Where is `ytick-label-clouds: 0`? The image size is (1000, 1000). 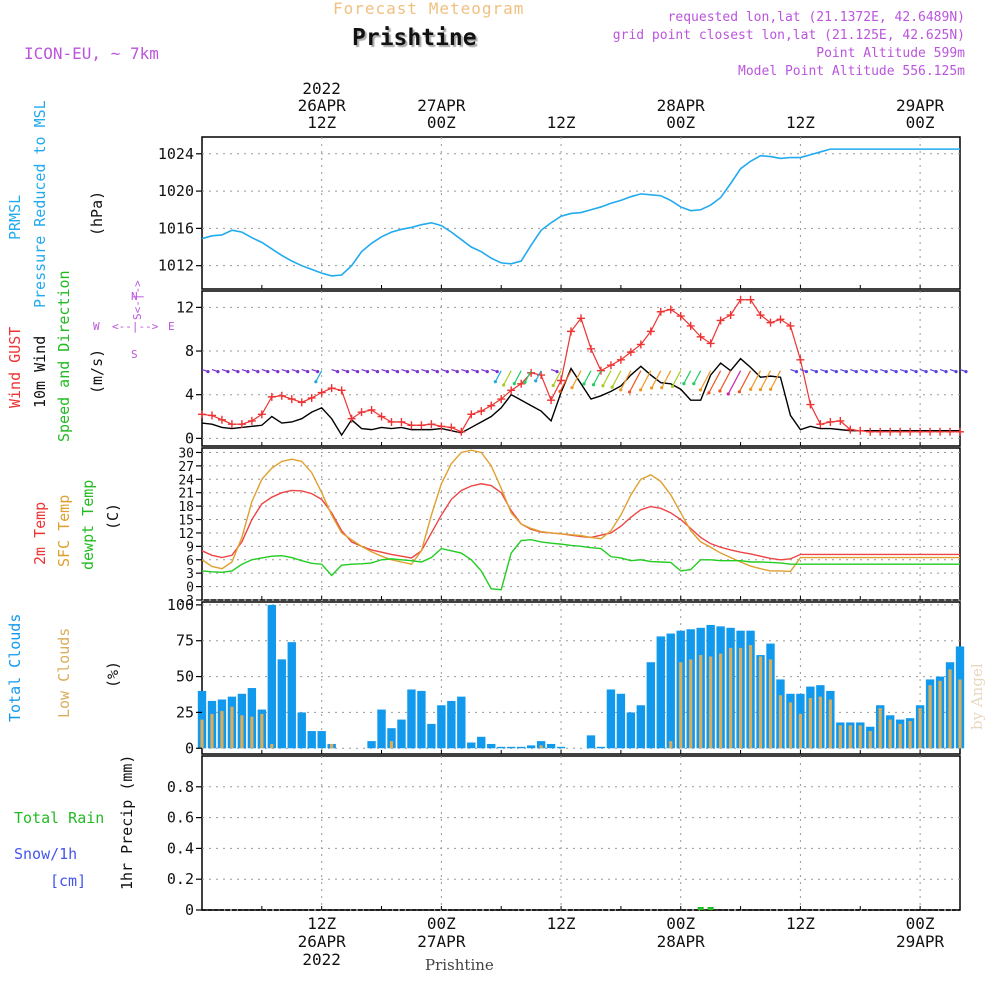
ytick-label-clouds: 0 is located at coordinates (189, 748).